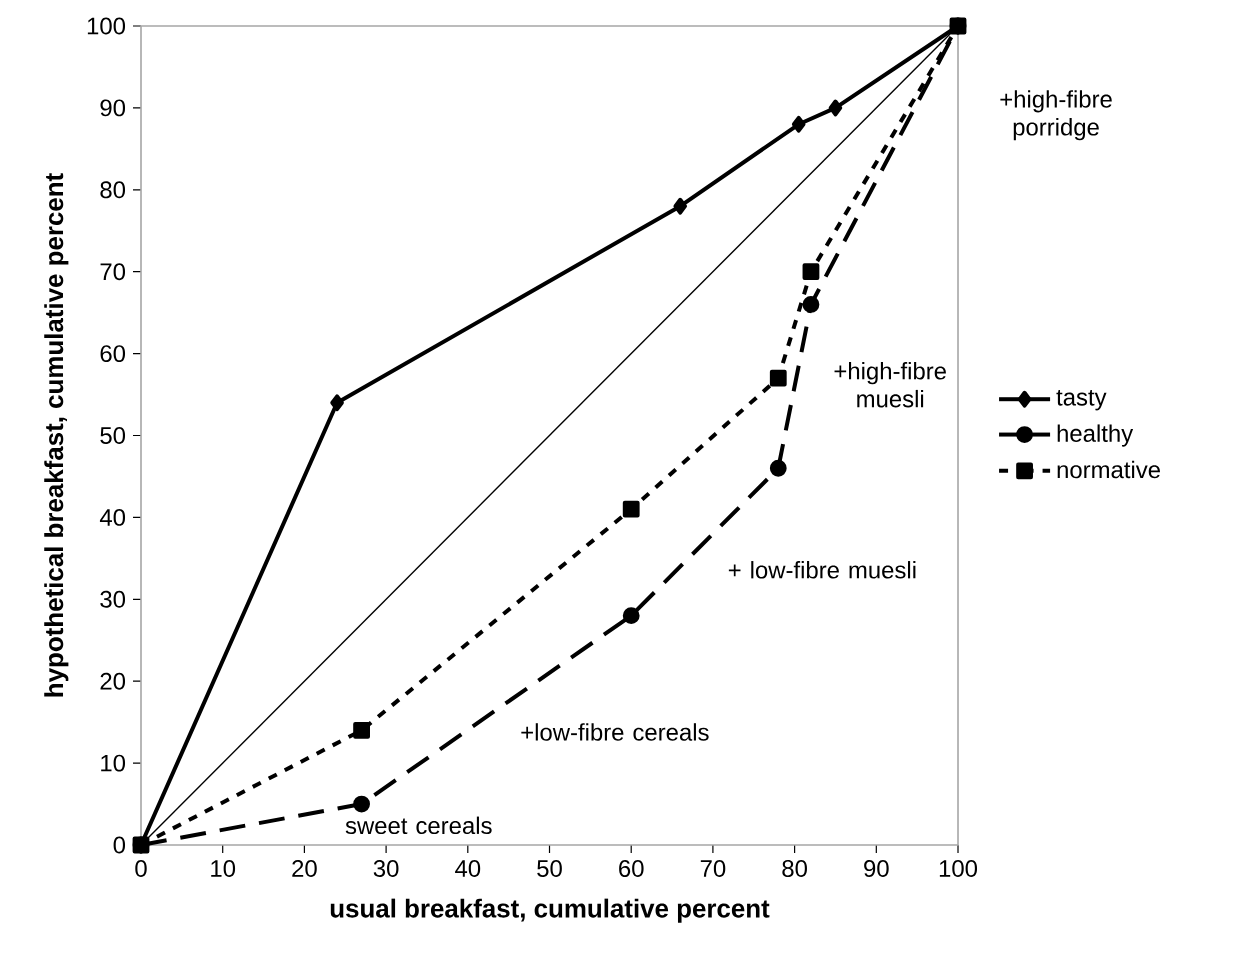 Image resolution: width=1255 pixels, height=964 pixels. I want to click on y-tick-label: 60, so click(113, 354).